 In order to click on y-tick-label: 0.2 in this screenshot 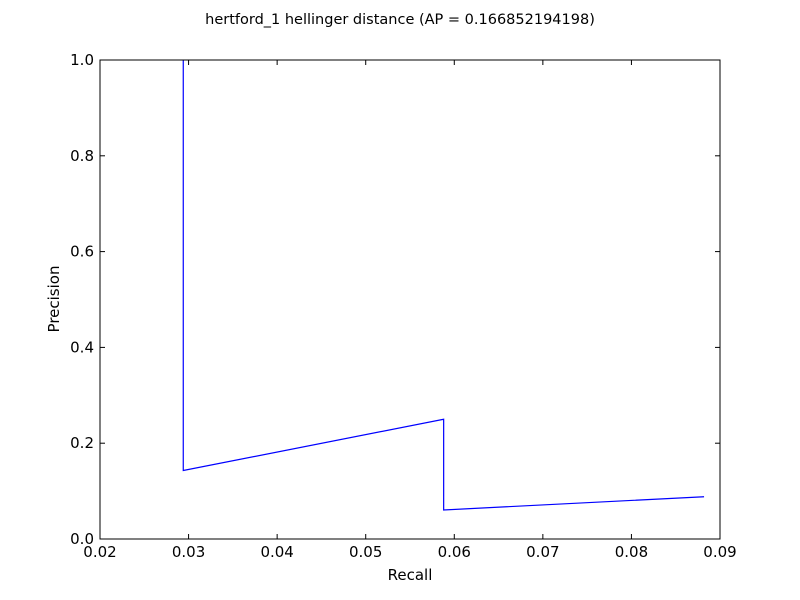, I will do `click(82, 443)`.